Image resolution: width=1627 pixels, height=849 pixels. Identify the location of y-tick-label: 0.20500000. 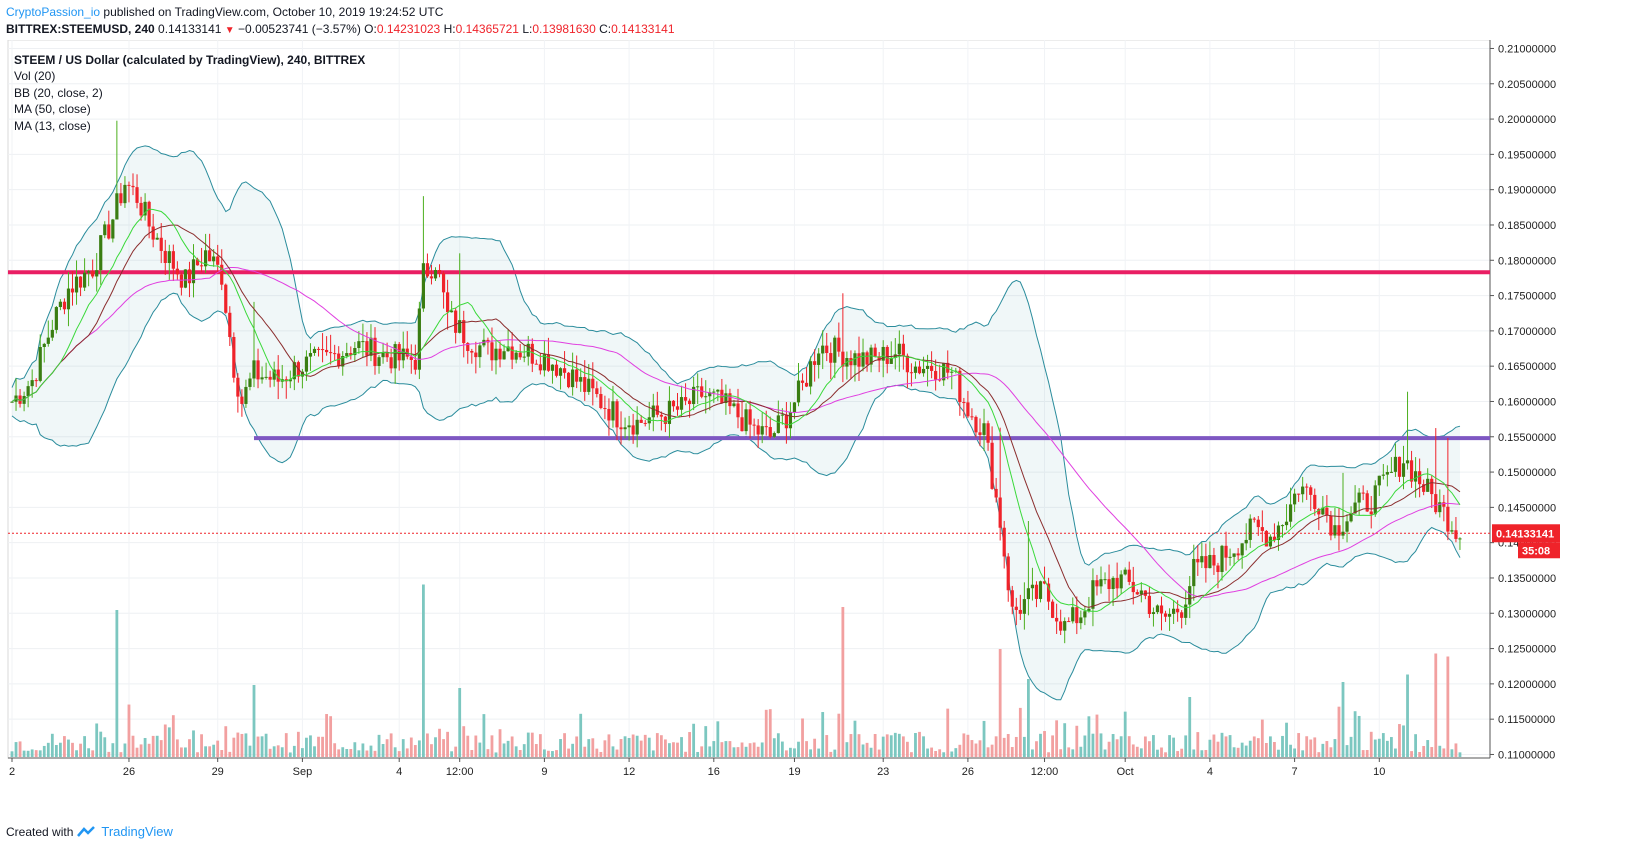
(1527, 85).